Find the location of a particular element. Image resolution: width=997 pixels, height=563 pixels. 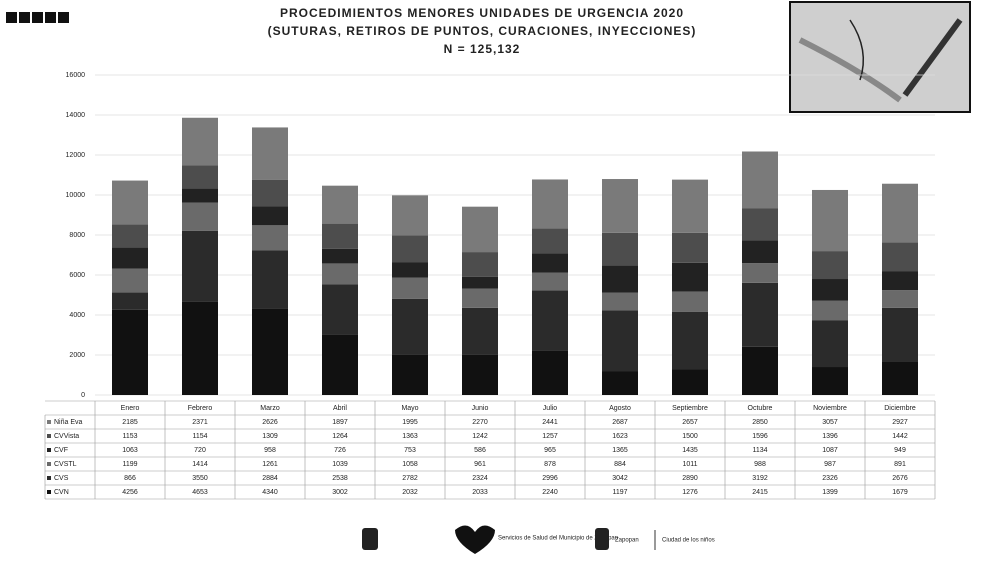

table-value: 2538 is located at coordinates (340, 478).